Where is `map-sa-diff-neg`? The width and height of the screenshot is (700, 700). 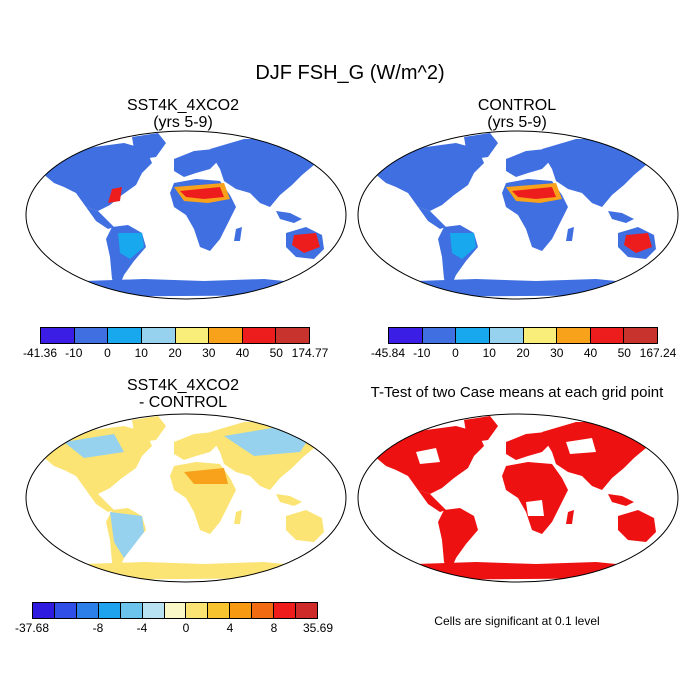 map-sa-diff-neg is located at coordinates (127, 535).